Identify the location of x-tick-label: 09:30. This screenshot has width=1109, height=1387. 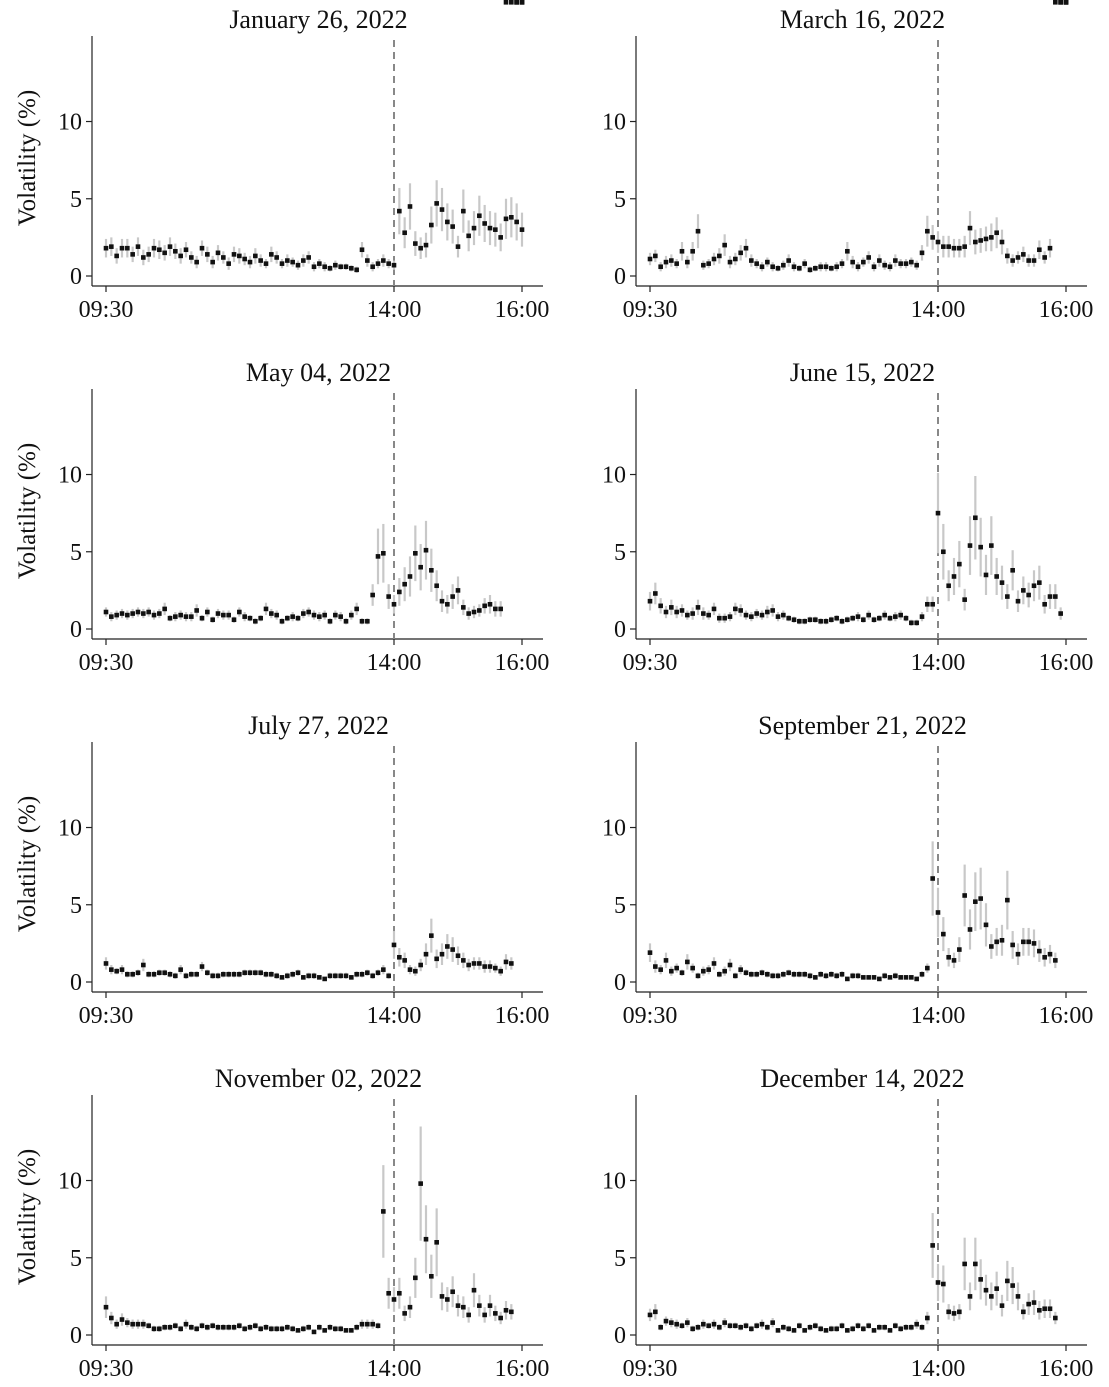
(106, 1369).